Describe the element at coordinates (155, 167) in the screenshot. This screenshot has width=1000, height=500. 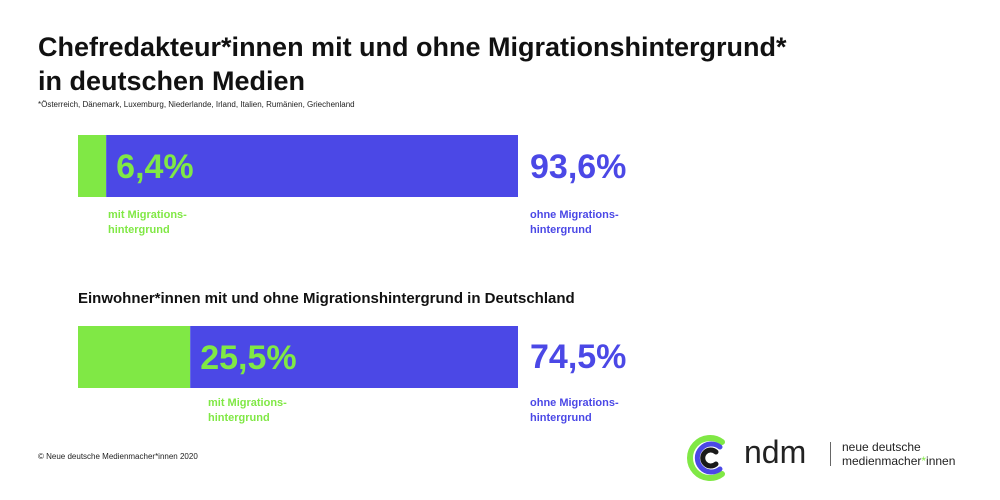
I see `value-label-mit: 6,4%` at that location.